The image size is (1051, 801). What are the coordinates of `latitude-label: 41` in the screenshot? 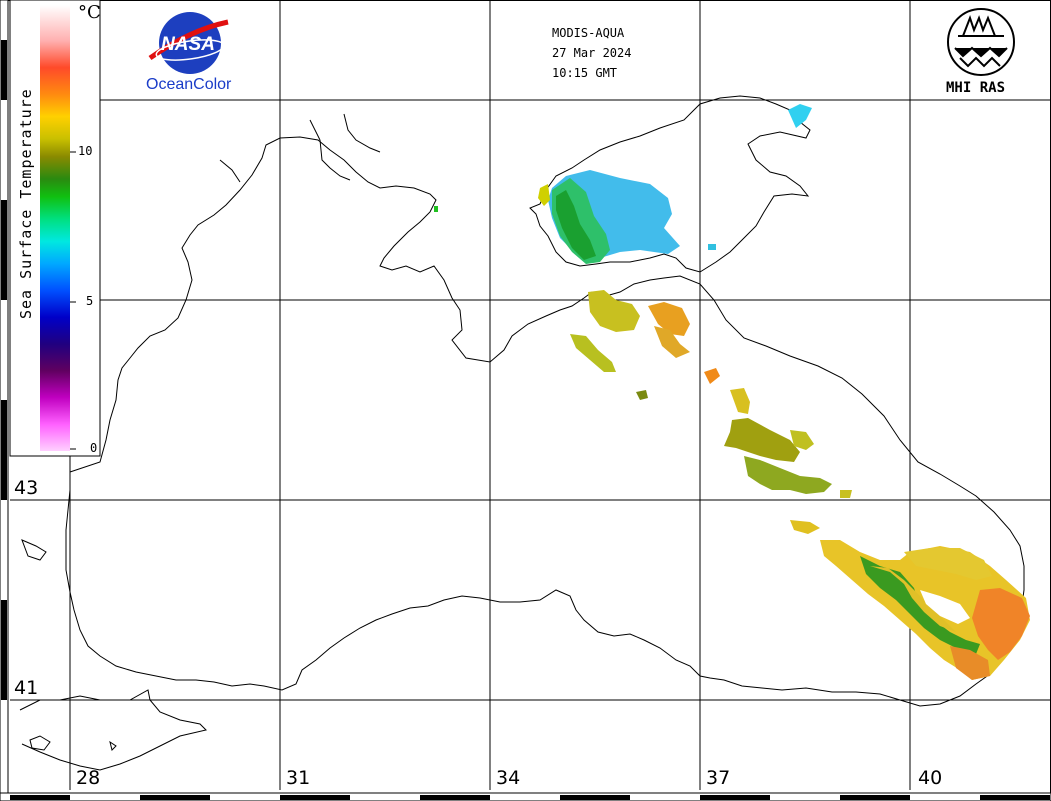 It's located at (26, 688).